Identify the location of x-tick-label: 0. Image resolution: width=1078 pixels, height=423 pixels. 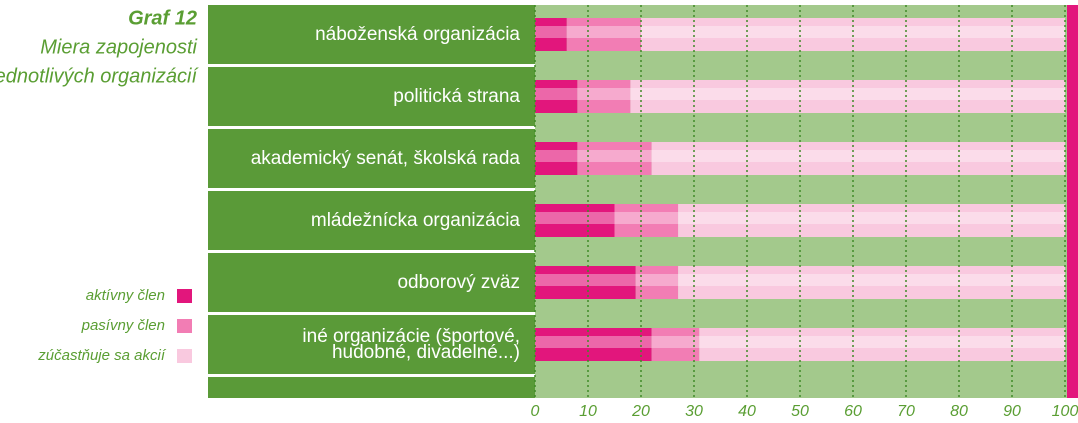
(535, 411).